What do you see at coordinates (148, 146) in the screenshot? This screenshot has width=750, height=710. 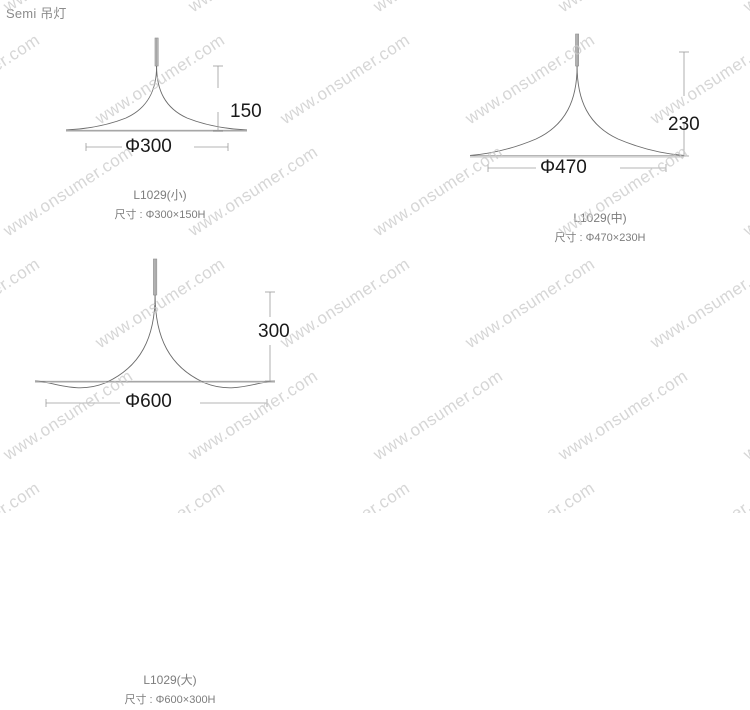 I see `dimension-diameter-label-small: Φ300` at bounding box center [148, 146].